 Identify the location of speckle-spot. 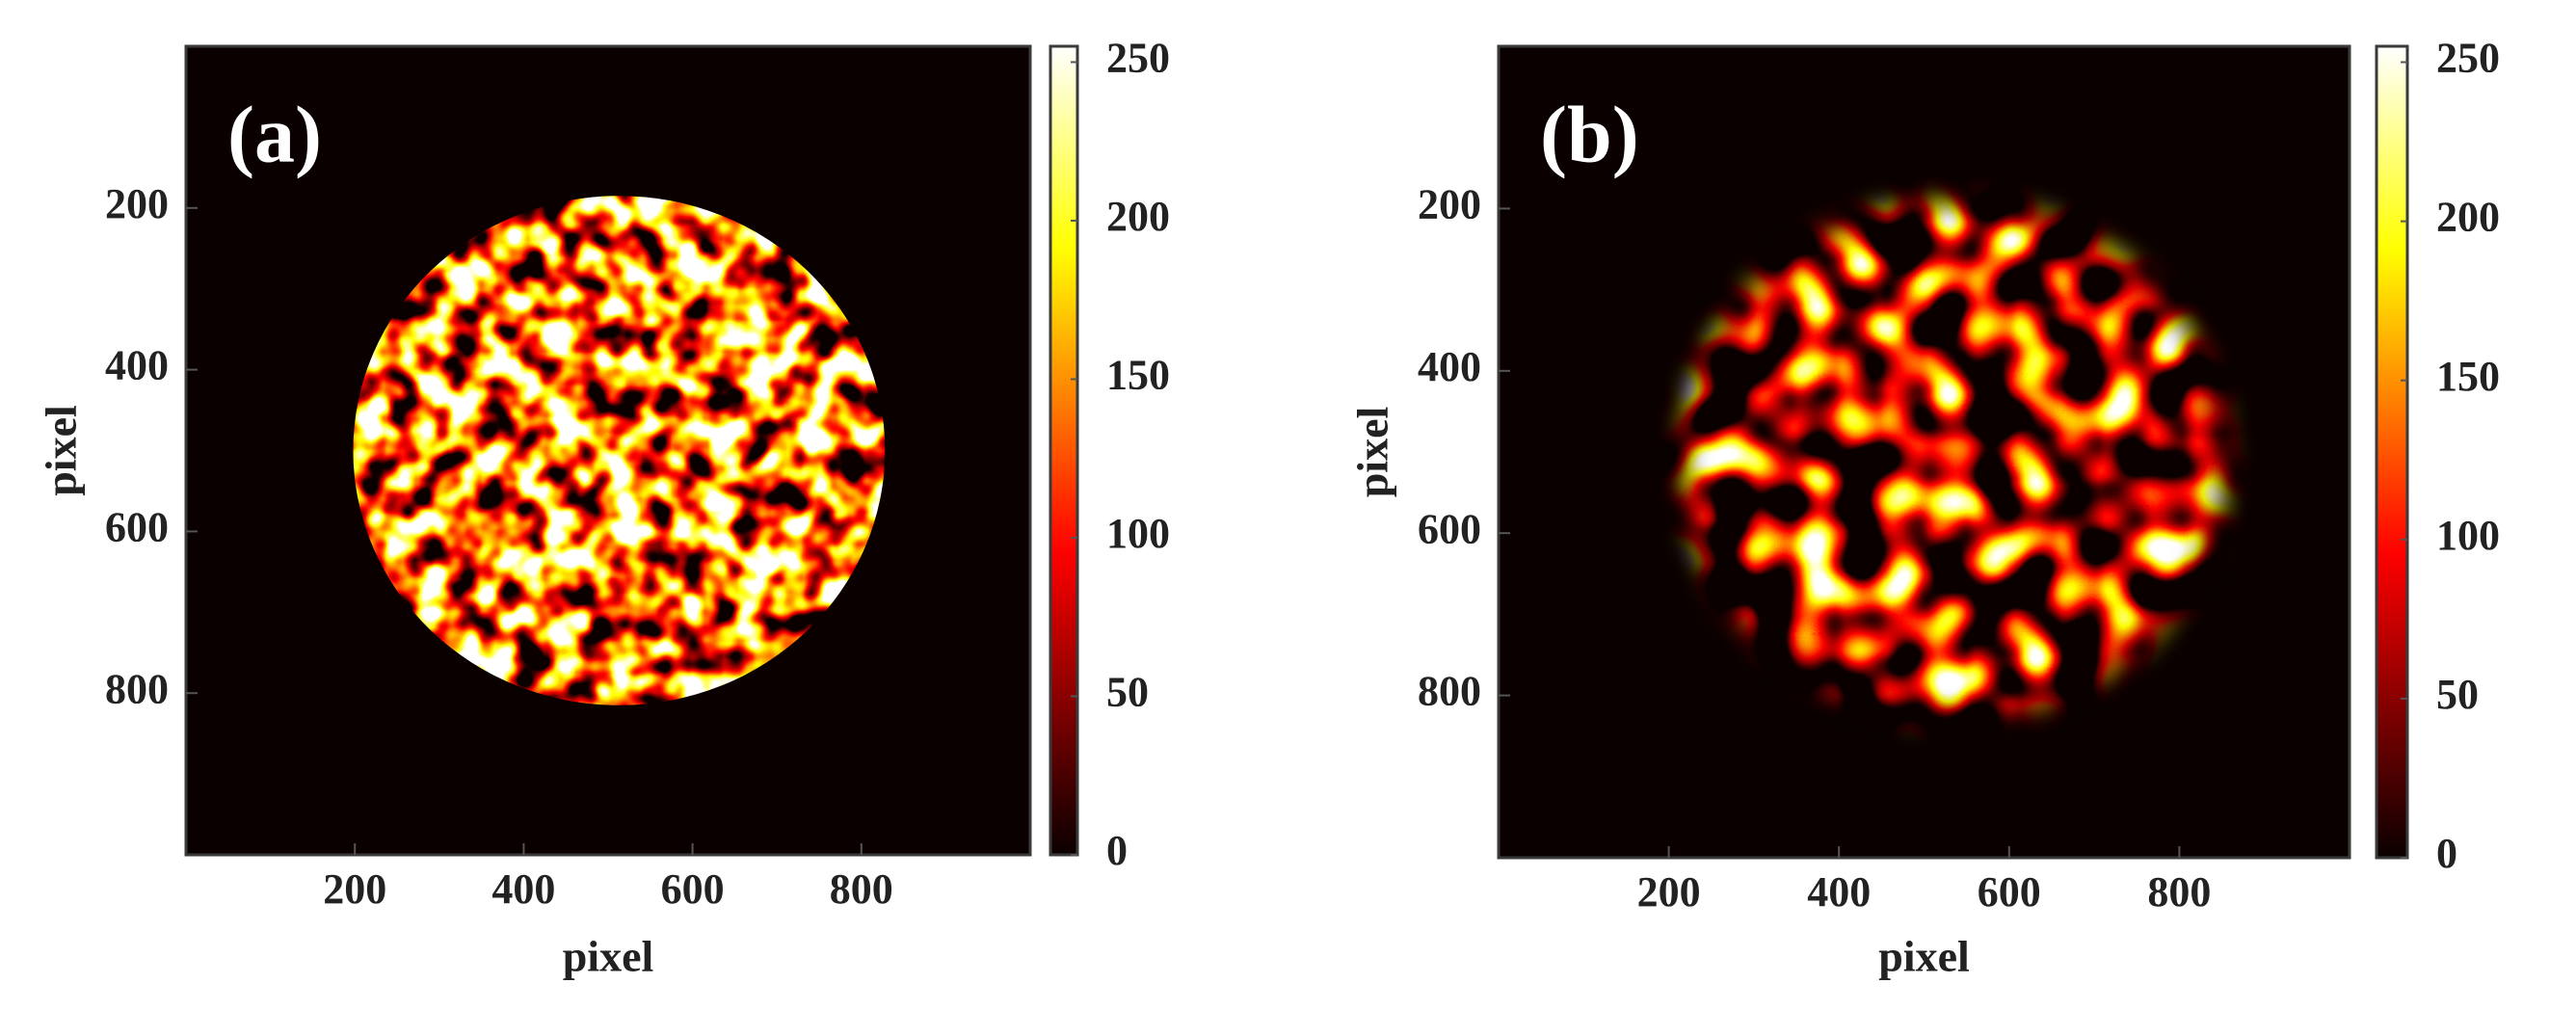
(619, 450).